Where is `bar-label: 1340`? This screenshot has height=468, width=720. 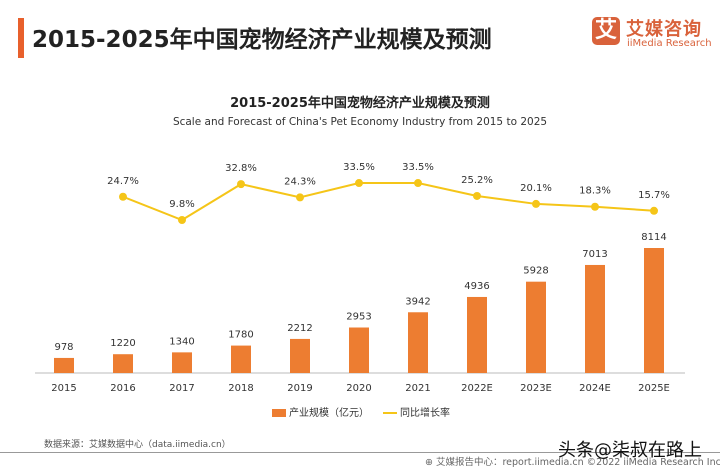
bar-label: 1340 is located at coordinates (181, 341).